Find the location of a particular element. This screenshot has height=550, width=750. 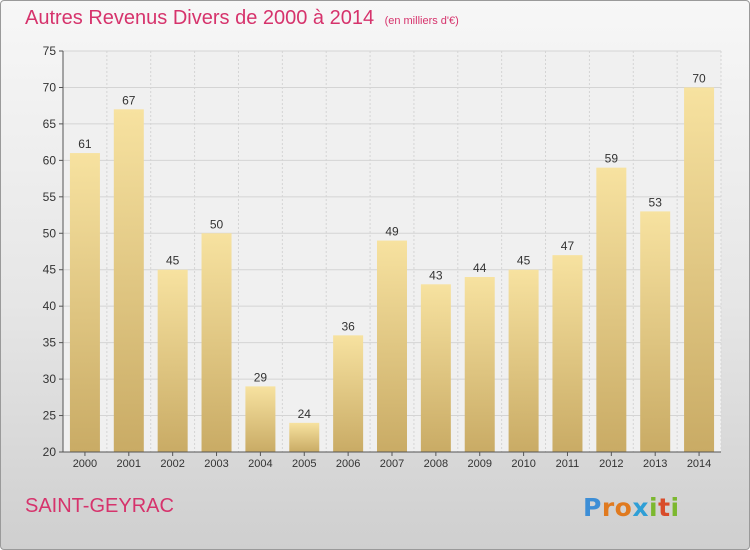

bar-2002 is located at coordinates (172, 360).